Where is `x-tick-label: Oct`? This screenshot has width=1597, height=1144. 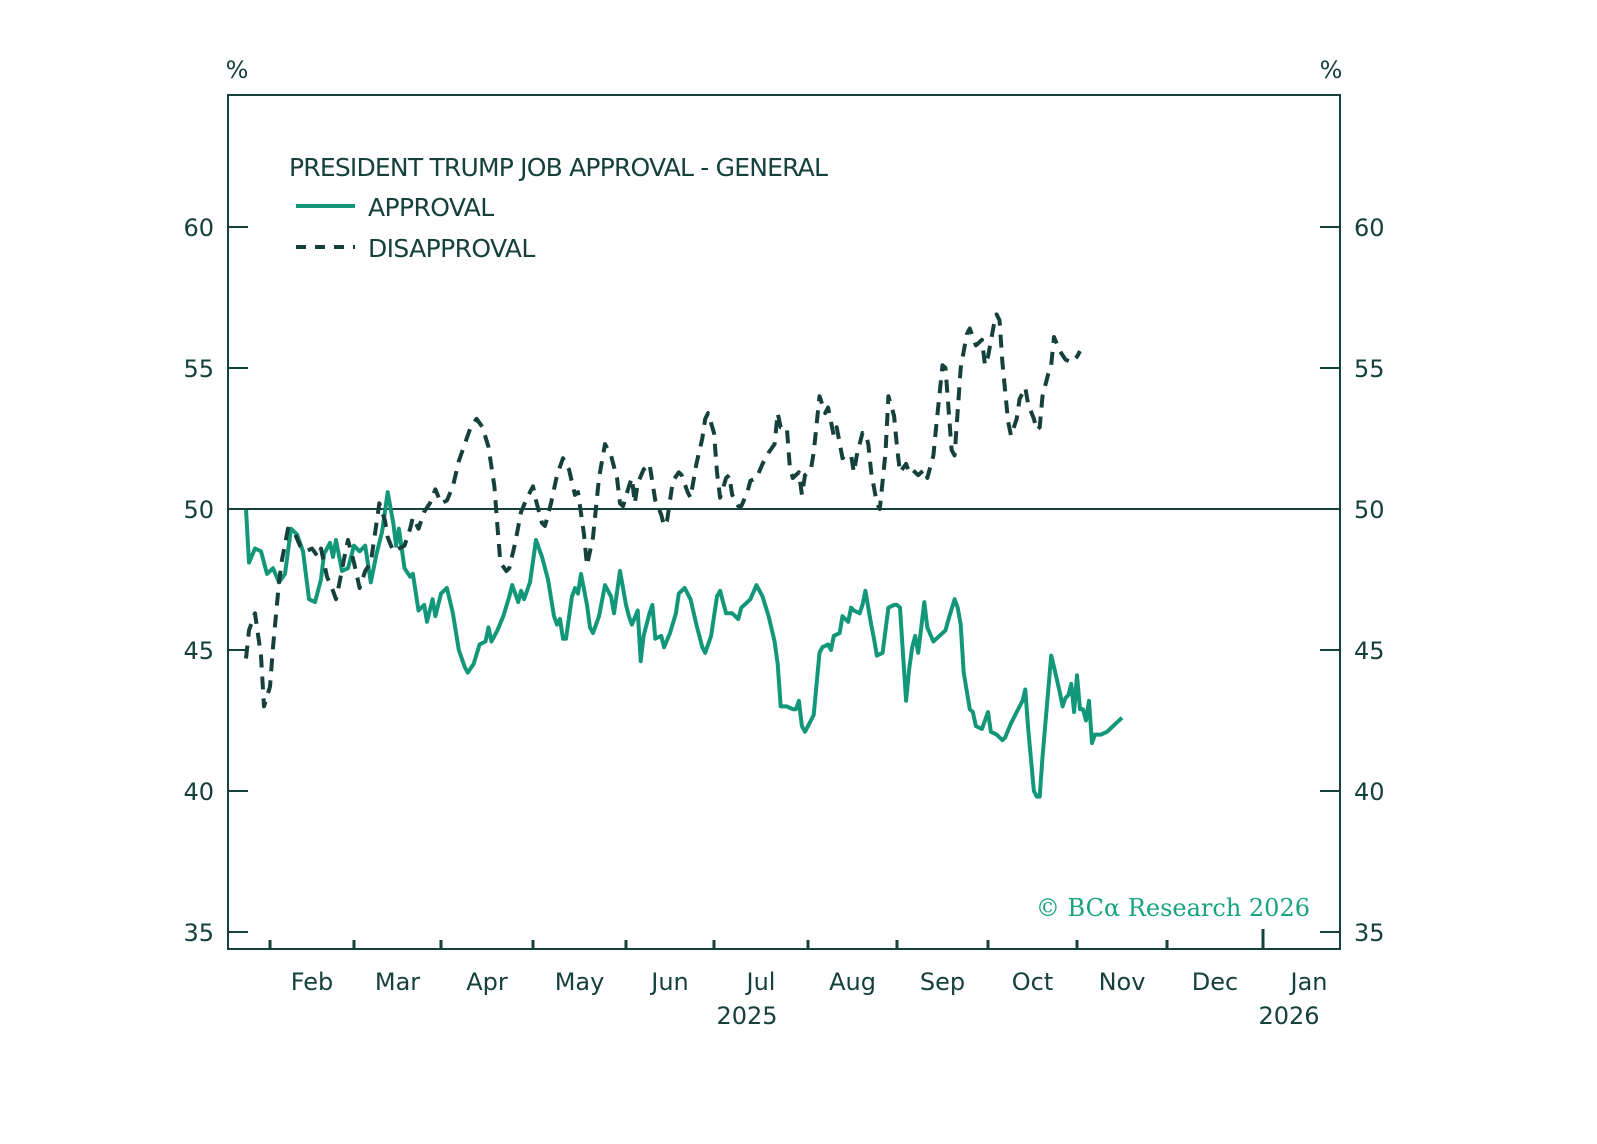 x-tick-label: Oct is located at coordinates (1033, 982).